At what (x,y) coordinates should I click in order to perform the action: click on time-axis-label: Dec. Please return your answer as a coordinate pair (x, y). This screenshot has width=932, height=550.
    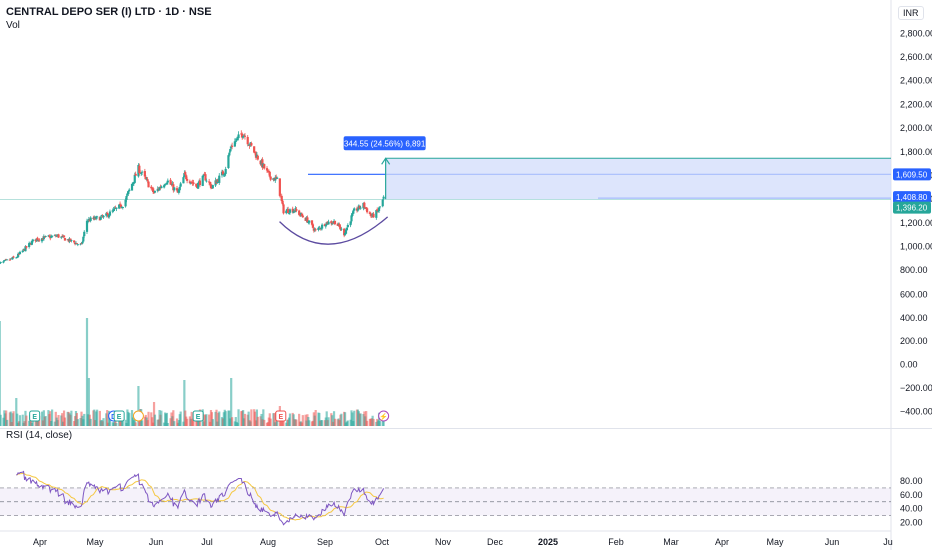
    Looking at the image, I should click on (495, 542).